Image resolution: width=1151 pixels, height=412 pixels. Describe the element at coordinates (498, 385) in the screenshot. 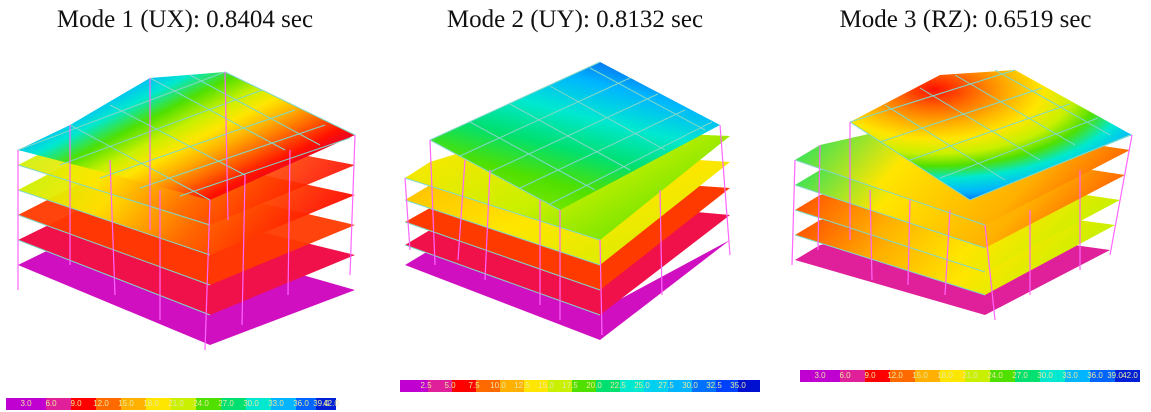

I see `legend-tick: 10.0` at that location.